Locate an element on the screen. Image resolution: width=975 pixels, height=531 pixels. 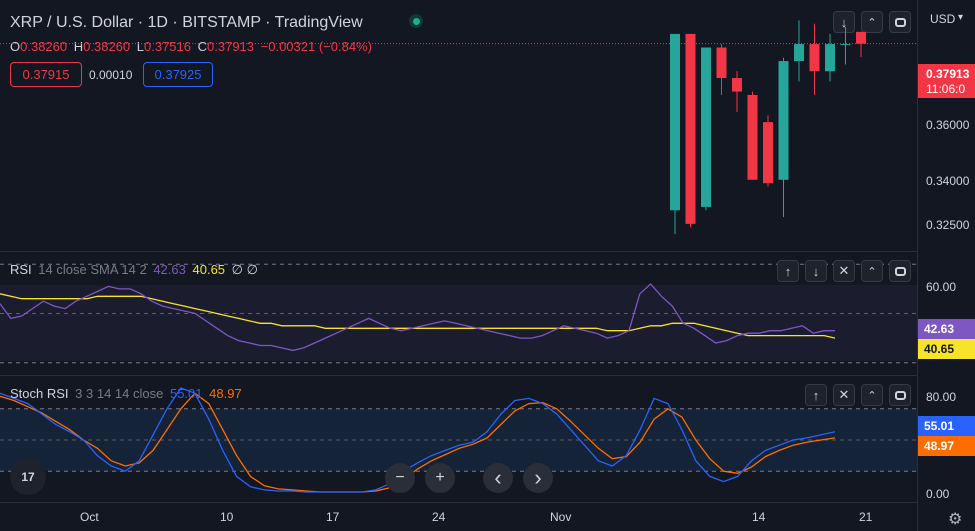
collapse-pane-button: ⌃ is located at coordinates (872, 22).